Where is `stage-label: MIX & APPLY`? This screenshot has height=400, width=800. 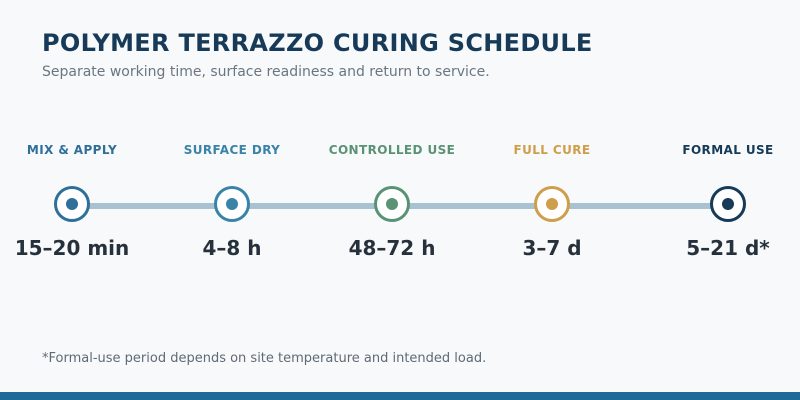 stage-label: MIX & APPLY is located at coordinates (72, 150).